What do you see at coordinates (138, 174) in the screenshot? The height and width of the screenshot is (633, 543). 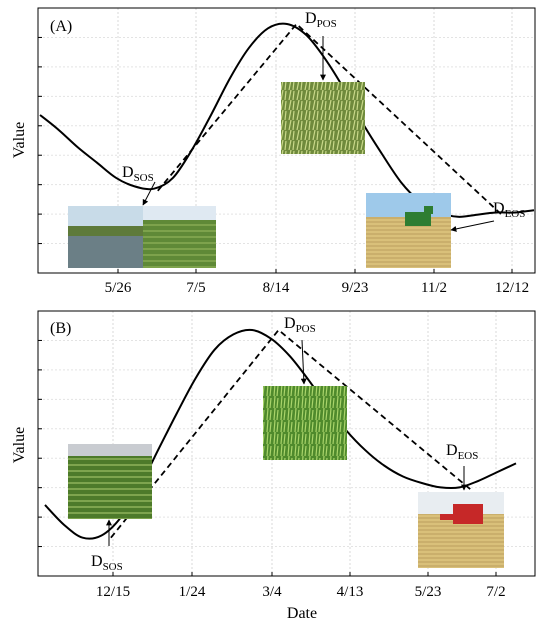 I see `annotation-d-sos-a: DSOS` at bounding box center [138, 174].